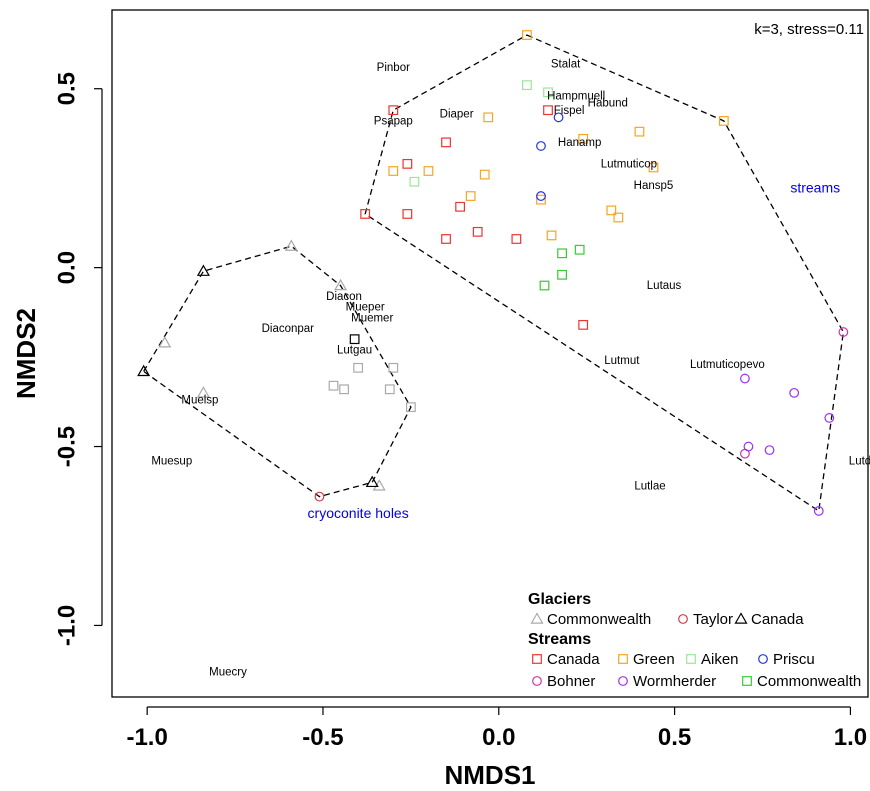 This screenshot has width=870, height=791. I want to click on legend-stream-label: Wormherder, so click(674, 681).